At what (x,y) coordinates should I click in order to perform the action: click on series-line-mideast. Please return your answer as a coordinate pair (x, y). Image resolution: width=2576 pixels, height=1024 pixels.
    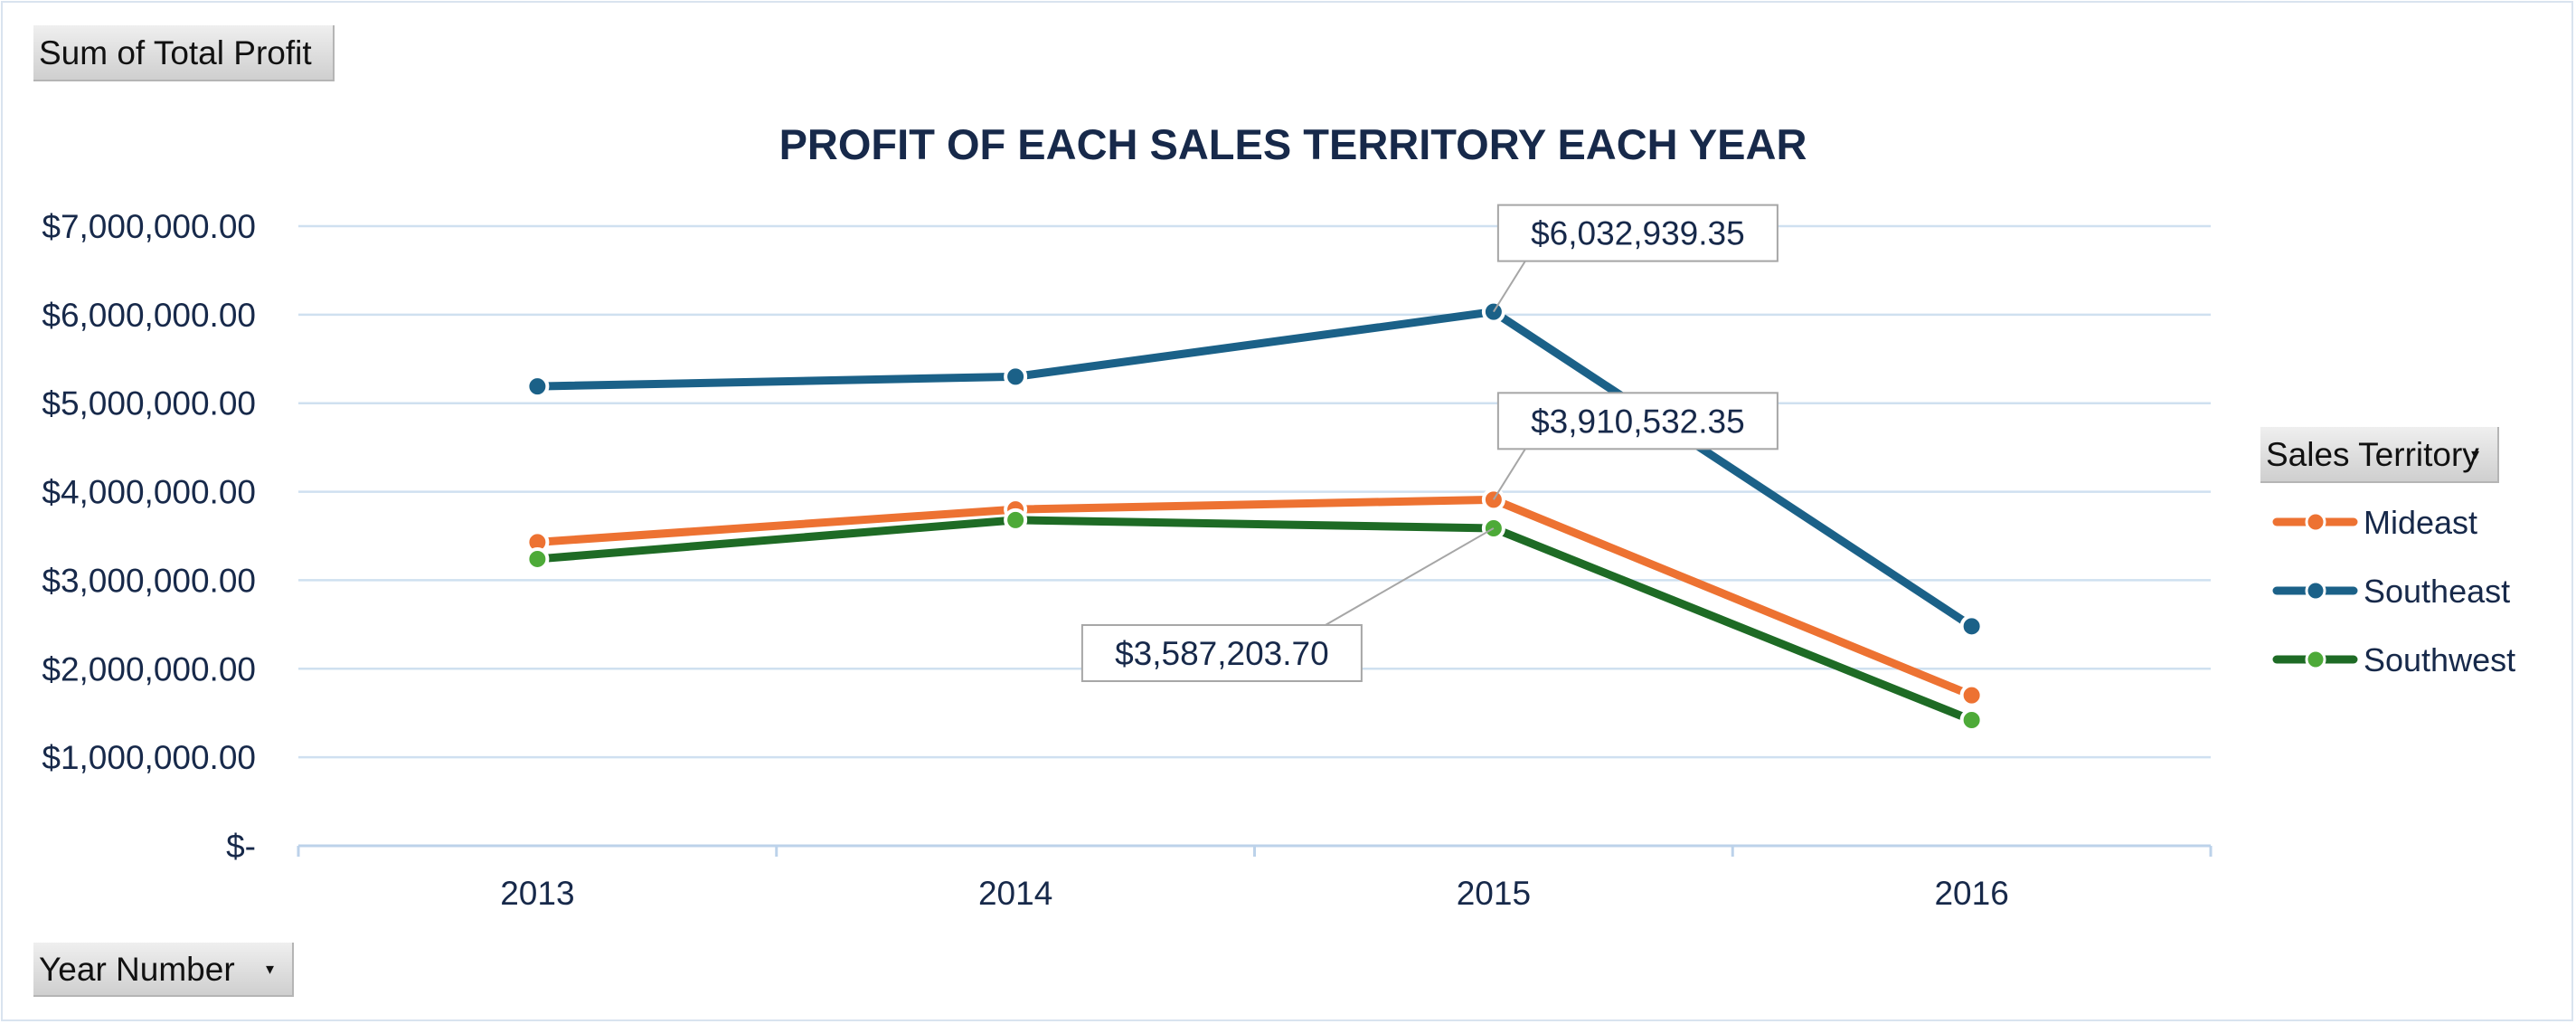
    Looking at the image, I should click on (1255, 597).